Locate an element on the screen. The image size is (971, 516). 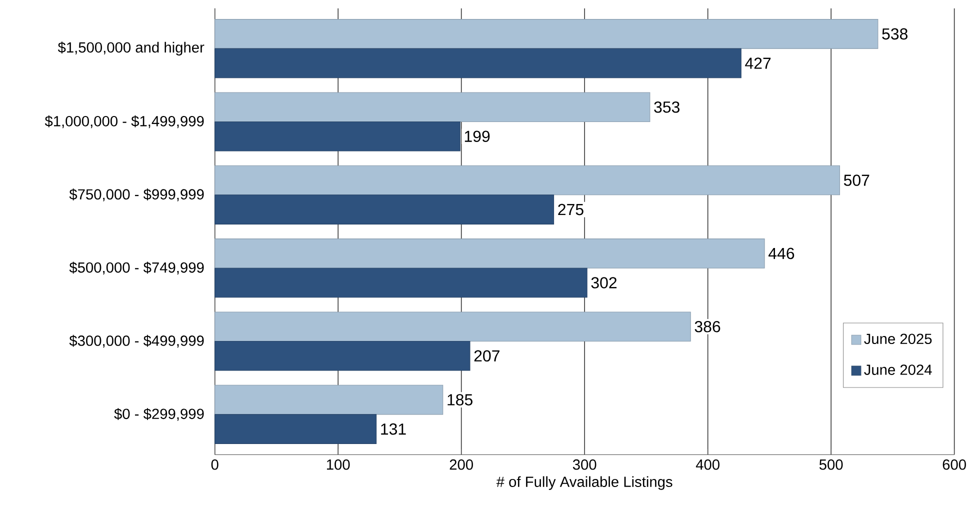
y-tick-label: $1,500,000 and higher is located at coordinates (131, 49).